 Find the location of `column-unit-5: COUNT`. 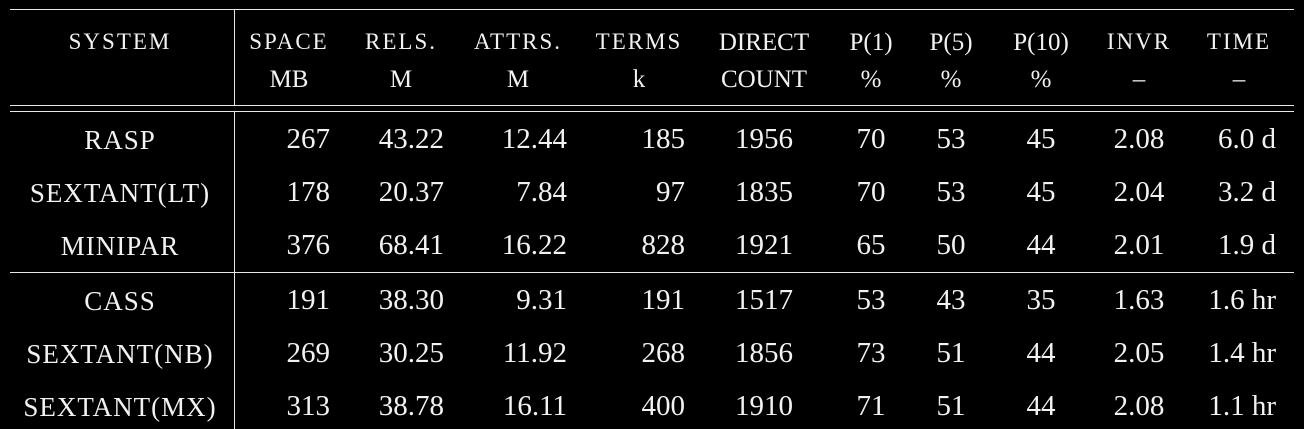

column-unit-5: COUNT is located at coordinates (764, 79).